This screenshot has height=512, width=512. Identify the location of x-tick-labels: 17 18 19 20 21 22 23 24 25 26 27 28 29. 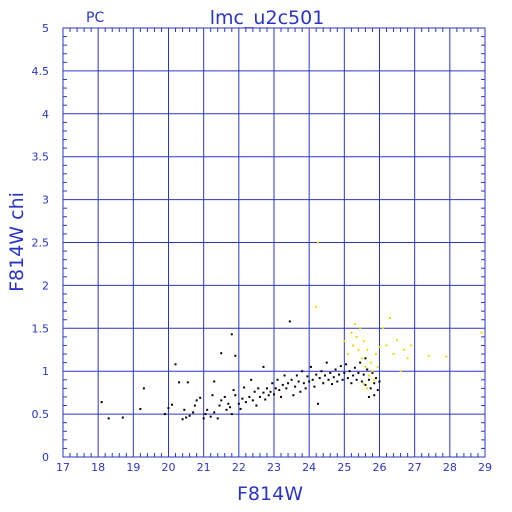
(274, 467).